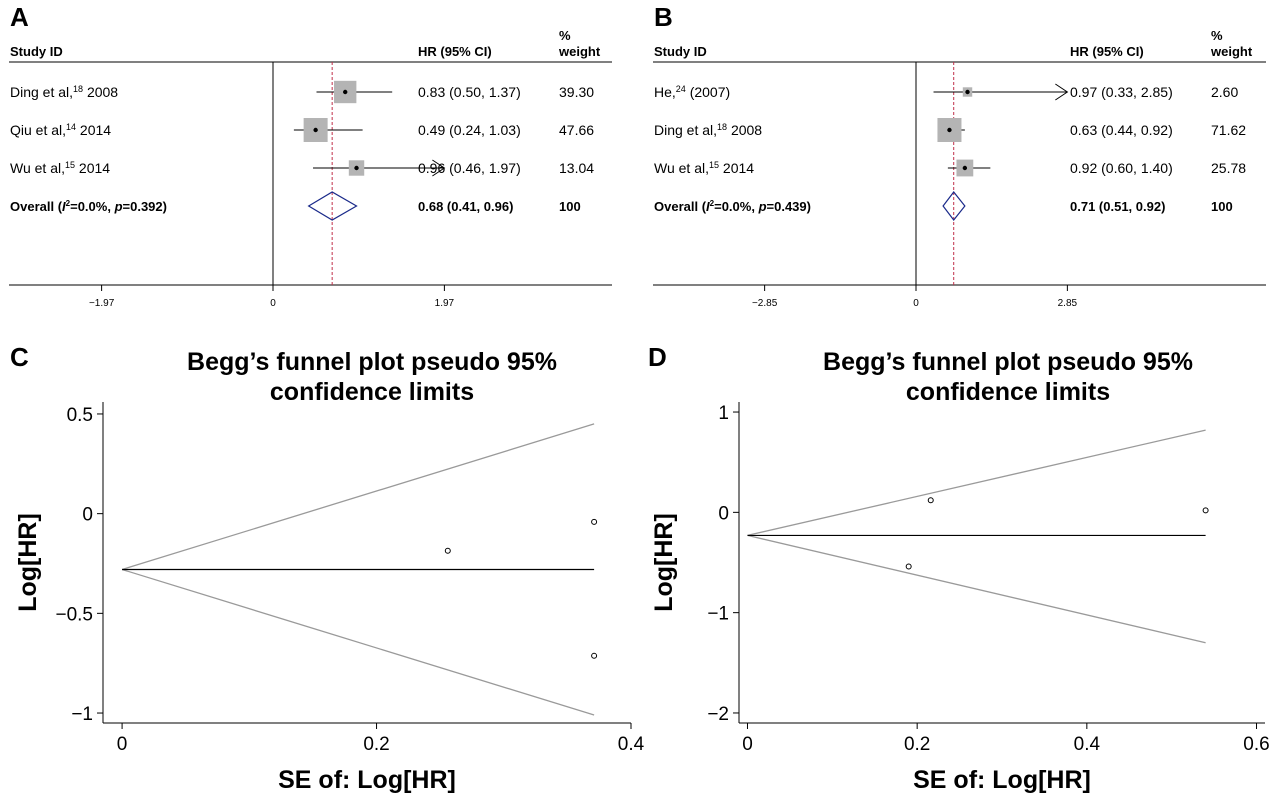  What do you see at coordinates (74, 614) in the screenshot?
I see `y-tick-label: −0.5` at bounding box center [74, 614].